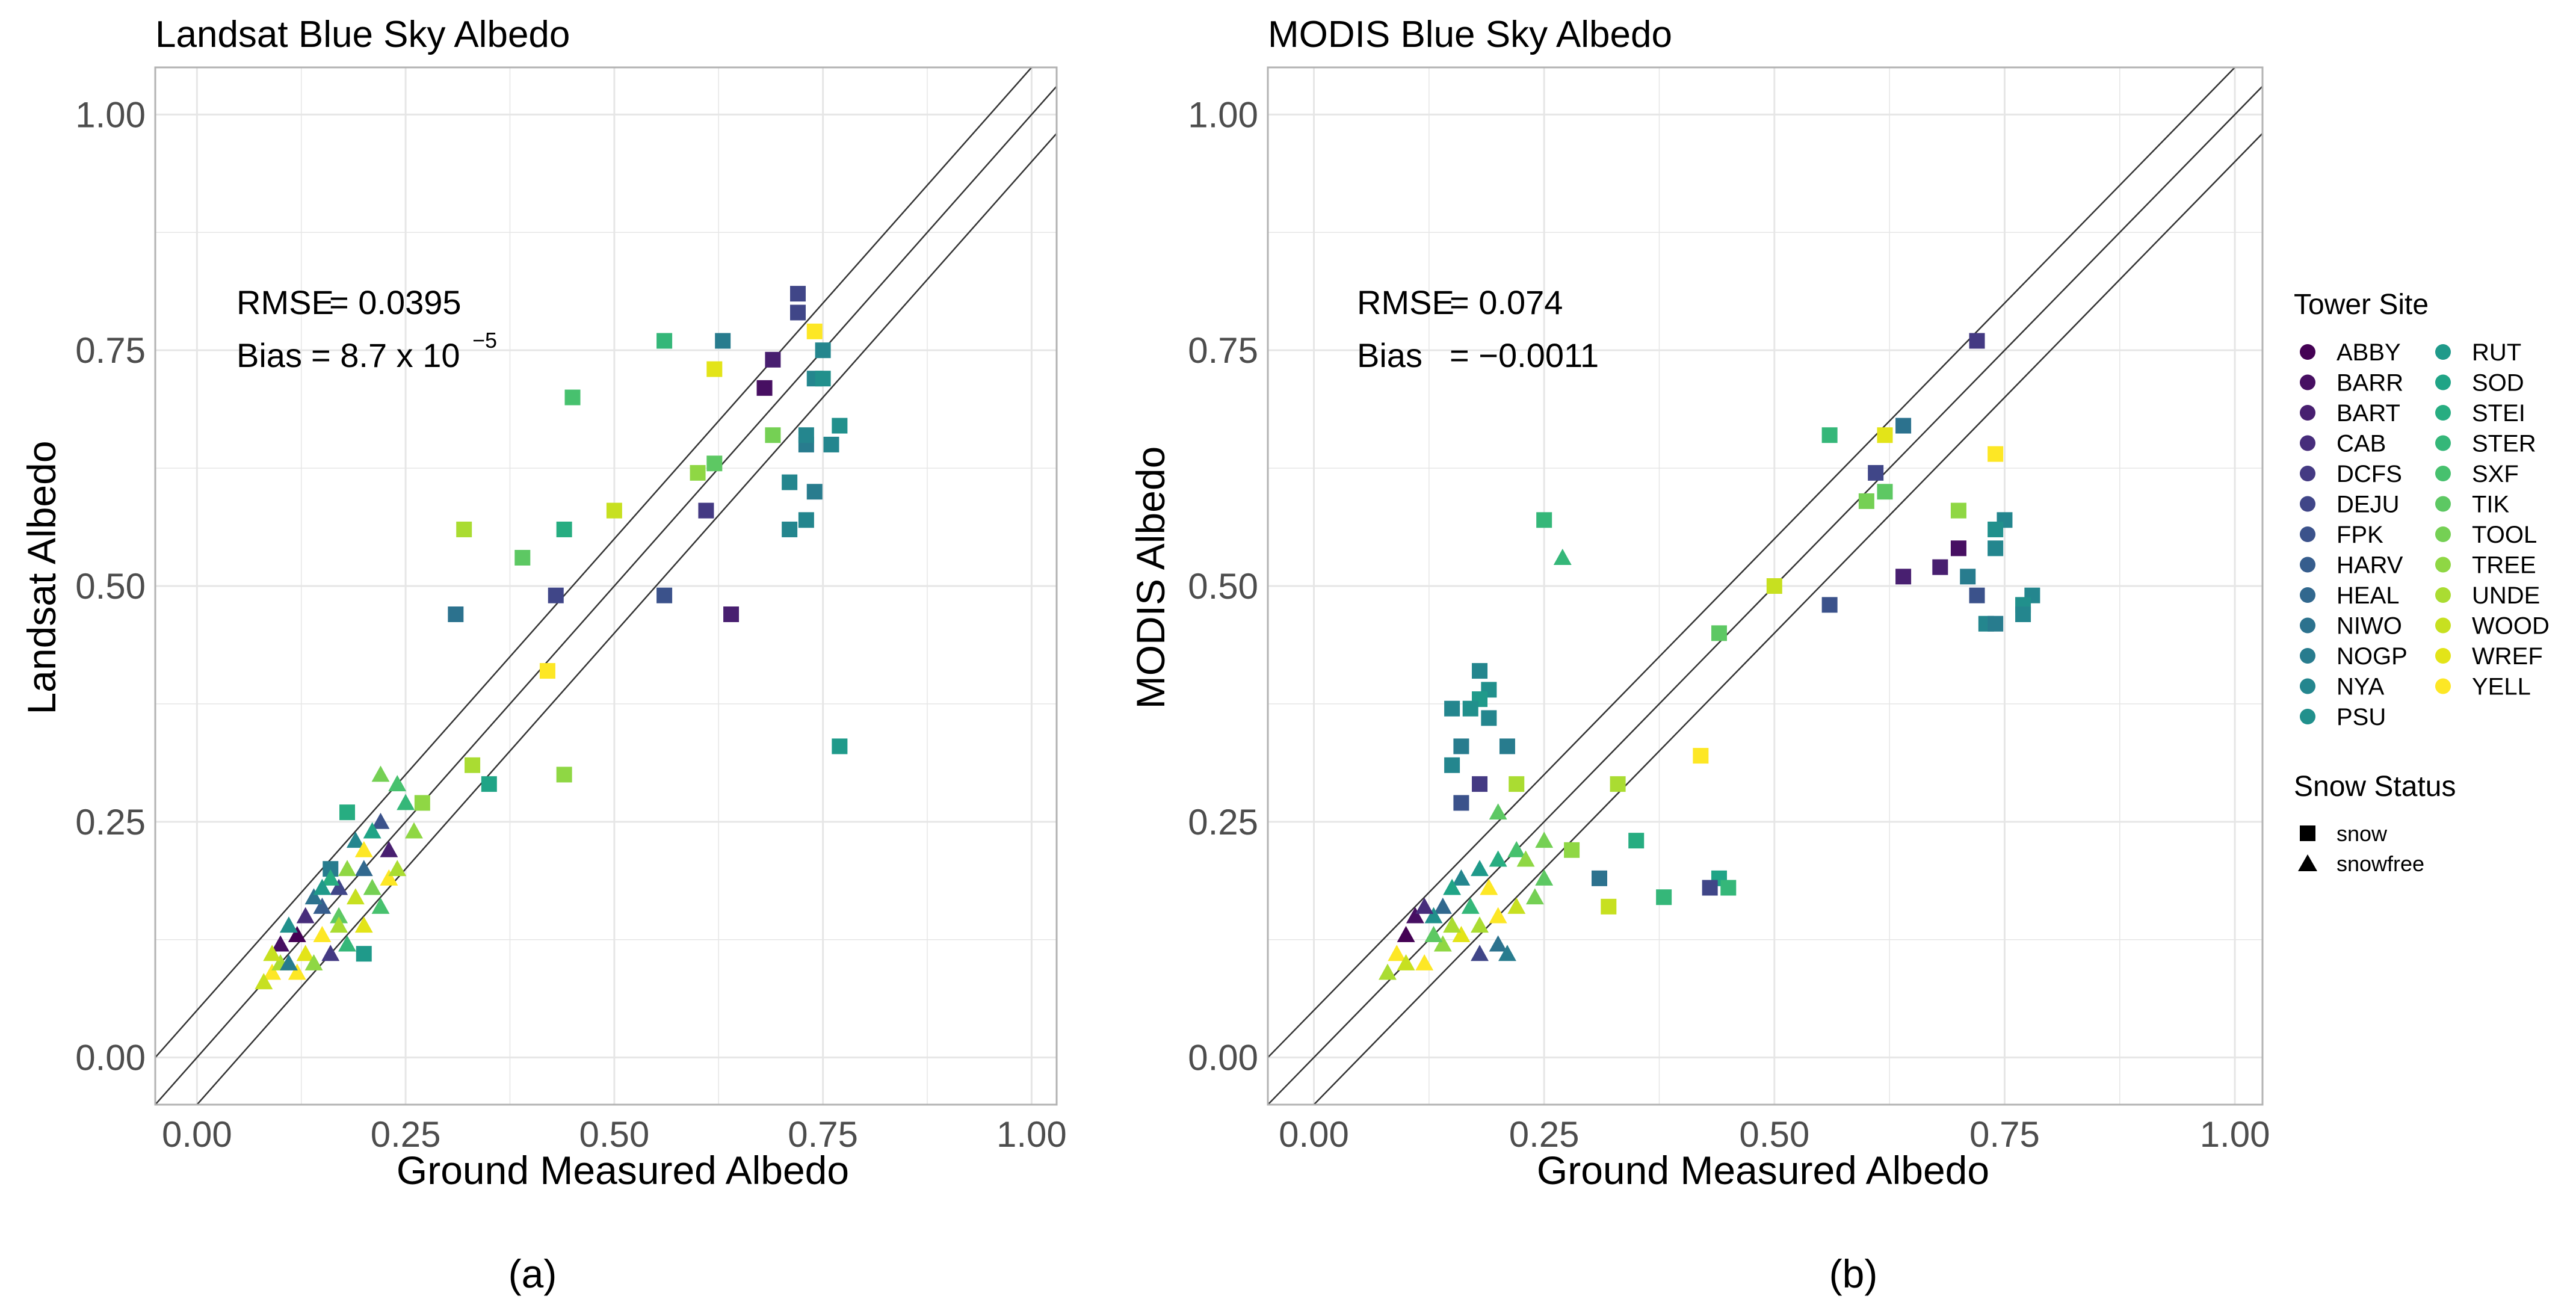  Describe the element at coordinates (1314, 1134) in the screenshot. I see `modis-x-tick-label: 0.00` at that location.